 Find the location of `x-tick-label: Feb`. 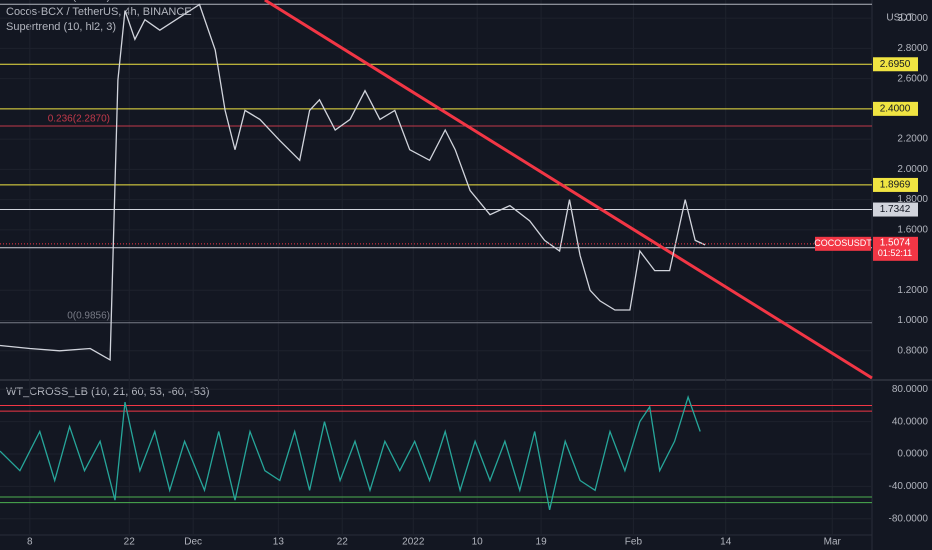

x-tick-label: Feb is located at coordinates (634, 542).